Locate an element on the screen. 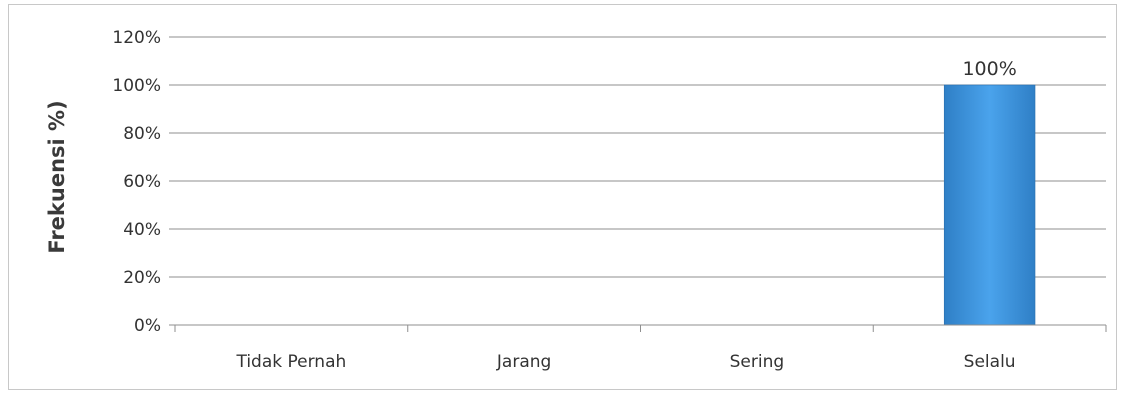  y-tick-label: 120% is located at coordinates (136, 38).